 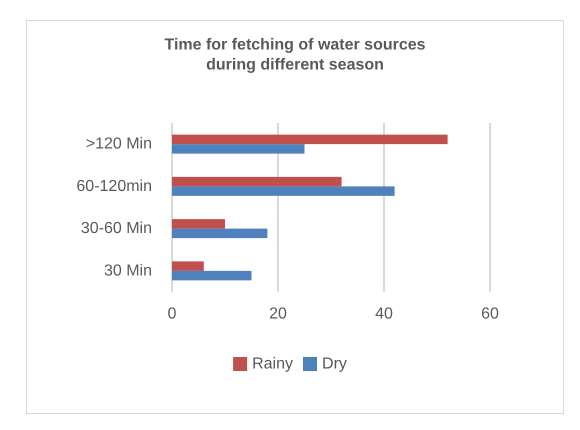 What do you see at coordinates (114, 186) in the screenshot?
I see `y-tick-label: 60-120min` at bounding box center [114, 186].